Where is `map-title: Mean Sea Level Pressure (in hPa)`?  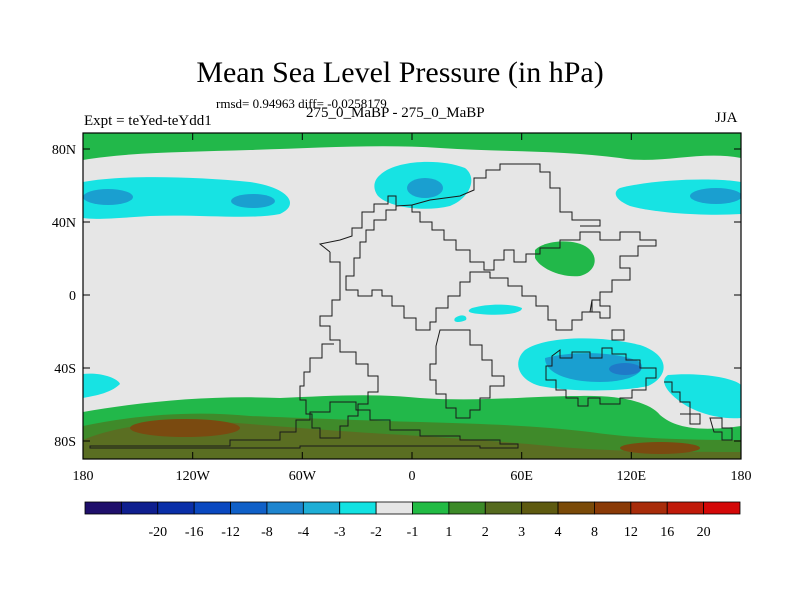 map-title: Mean Sea Level Pressure (in hPa) is located at coordinates (400, 72).